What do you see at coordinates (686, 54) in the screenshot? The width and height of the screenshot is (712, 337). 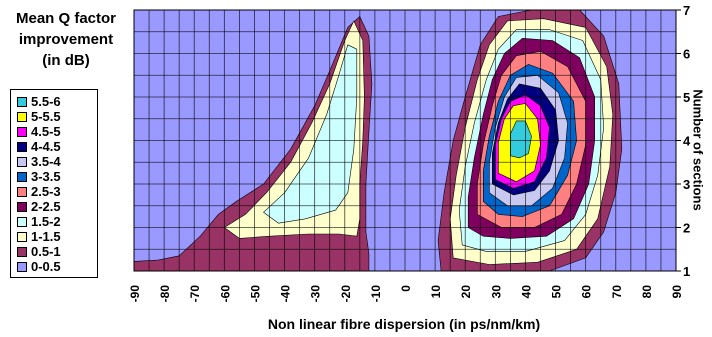 I see `y-tick-label: 6` at bounding box center [686, 54].